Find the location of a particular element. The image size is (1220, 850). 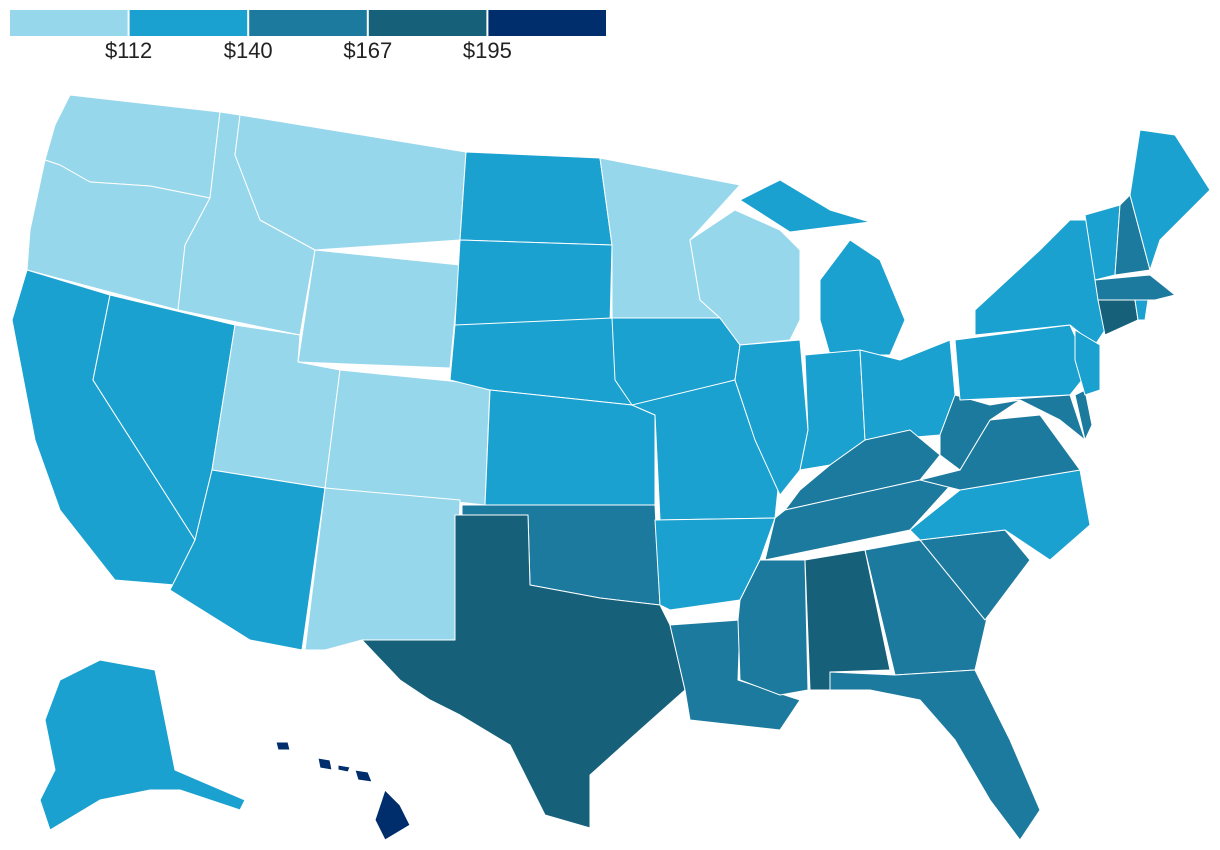

legend-label: $140 is located at coordinates (248, 50).